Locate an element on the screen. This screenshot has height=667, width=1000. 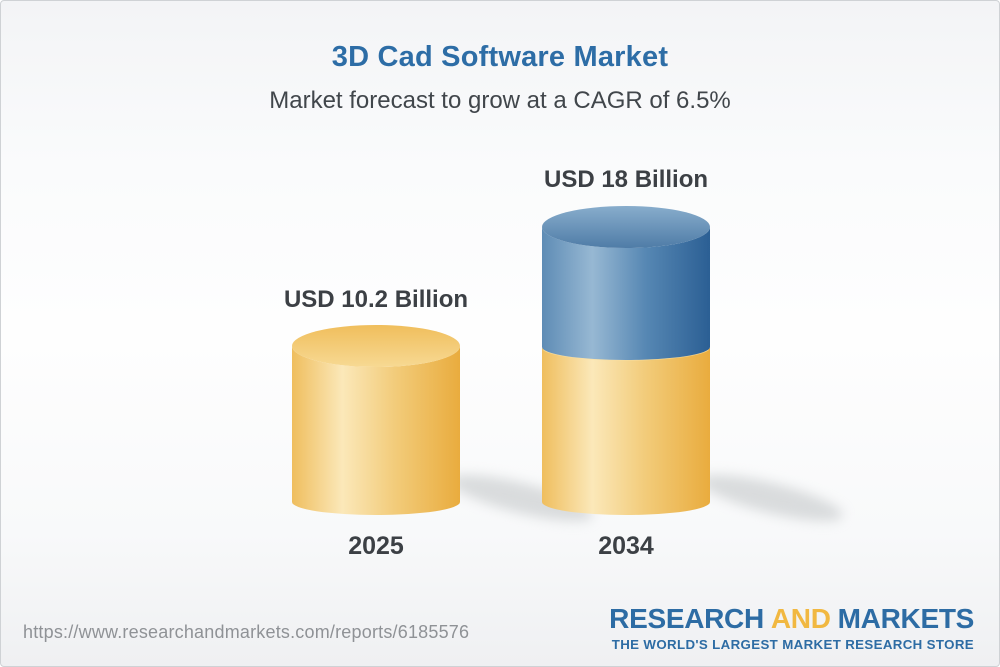
value-label-2025: USD 10.2 Billion is located at coordinates (376, 299).